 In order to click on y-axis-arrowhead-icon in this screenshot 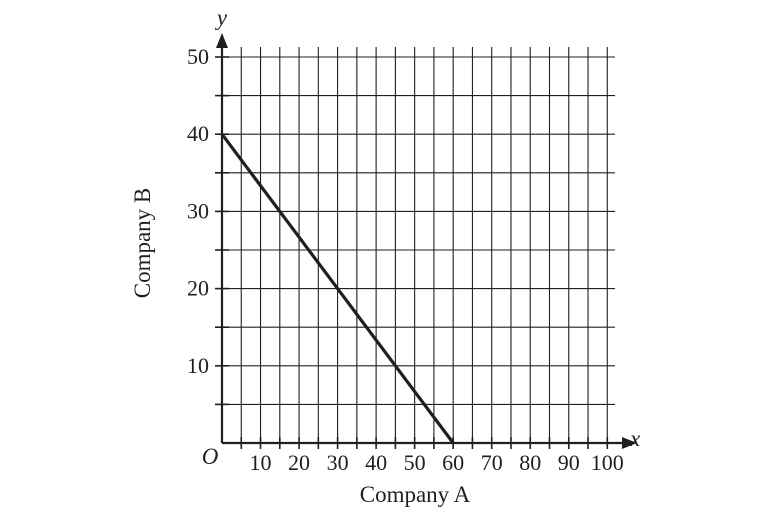, I will do `click(222, 40)`.